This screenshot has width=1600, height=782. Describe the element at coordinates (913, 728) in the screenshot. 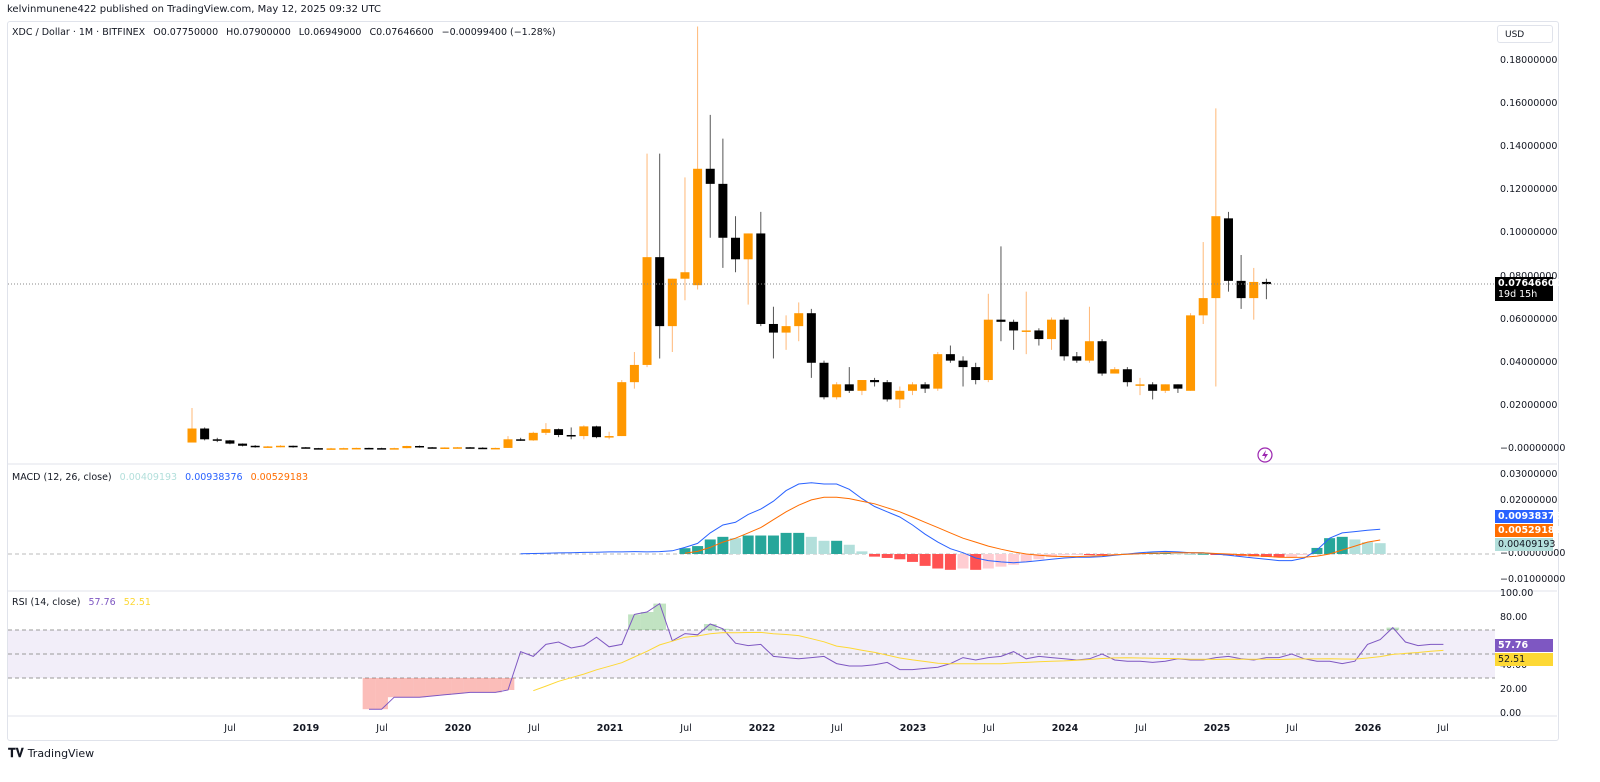

I see `time-axis-label: 2023` at that location.